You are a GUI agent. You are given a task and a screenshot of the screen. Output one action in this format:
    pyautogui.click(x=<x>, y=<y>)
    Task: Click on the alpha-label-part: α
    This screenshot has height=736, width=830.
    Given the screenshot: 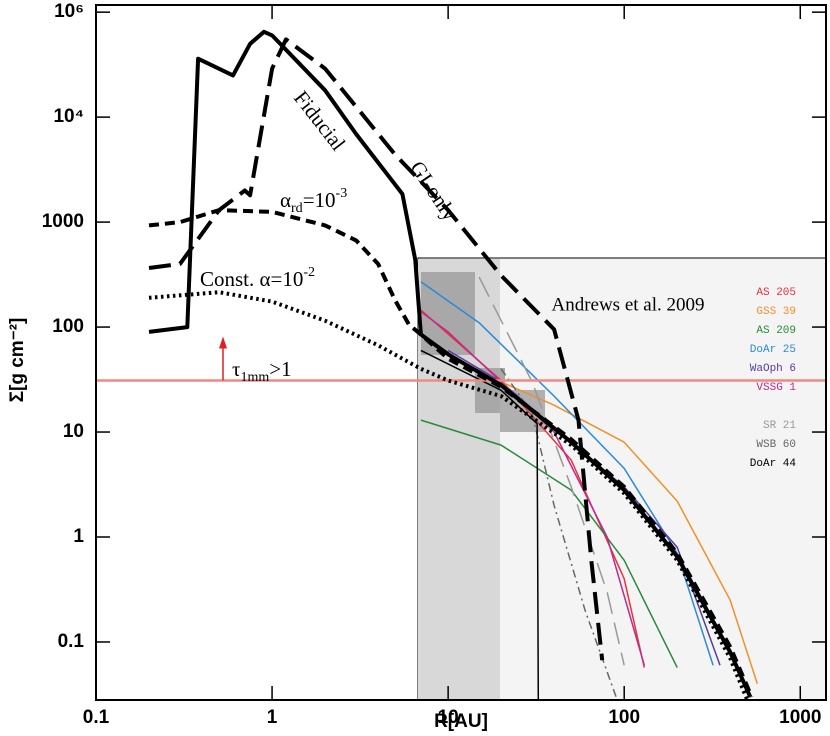 What is the action you would take?
    pyautogui.click(x=285, y=200)
    